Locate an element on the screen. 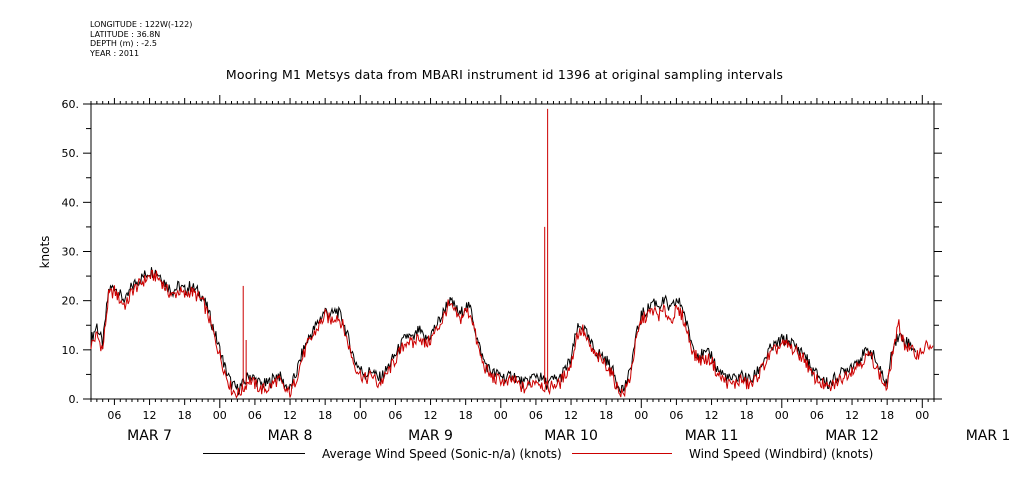 Image resolution: width=1009 pixels, height=504 pixels. y-tick-label: 30. is located at coordinates (71, 252).